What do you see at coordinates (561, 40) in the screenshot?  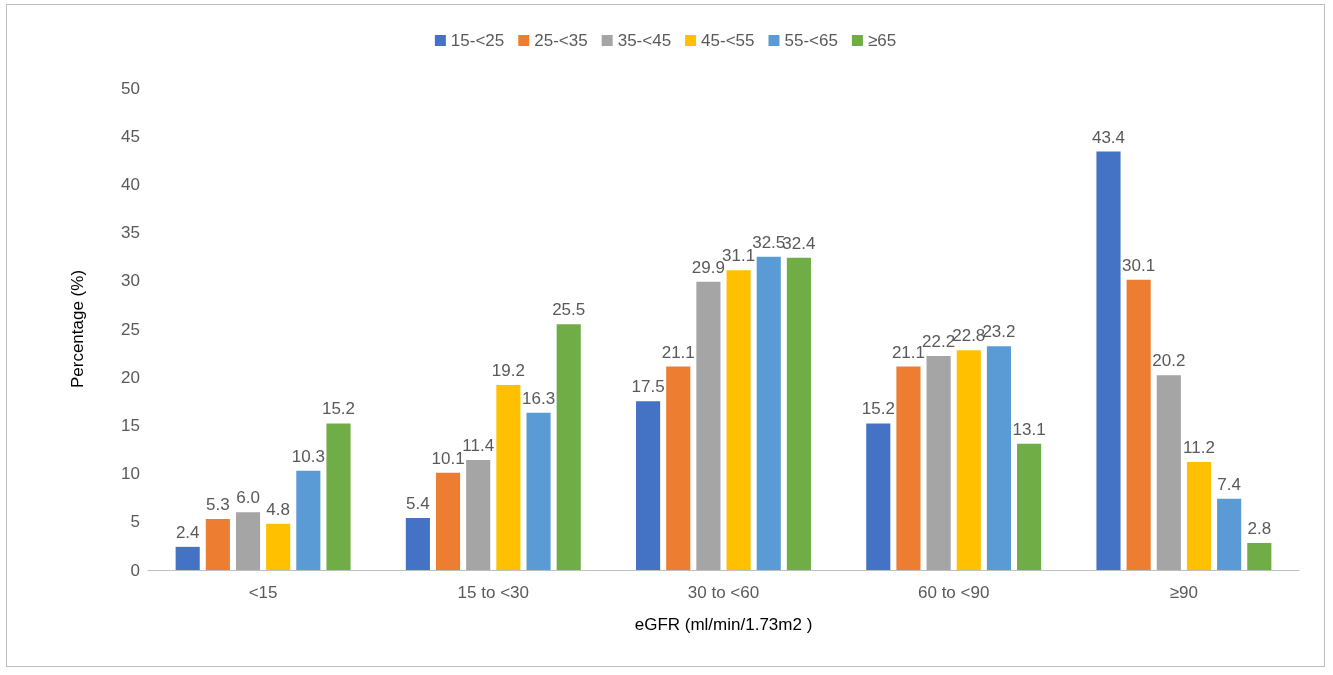 I see `legend-label: 25-<35` at bounding box center [561, 40].